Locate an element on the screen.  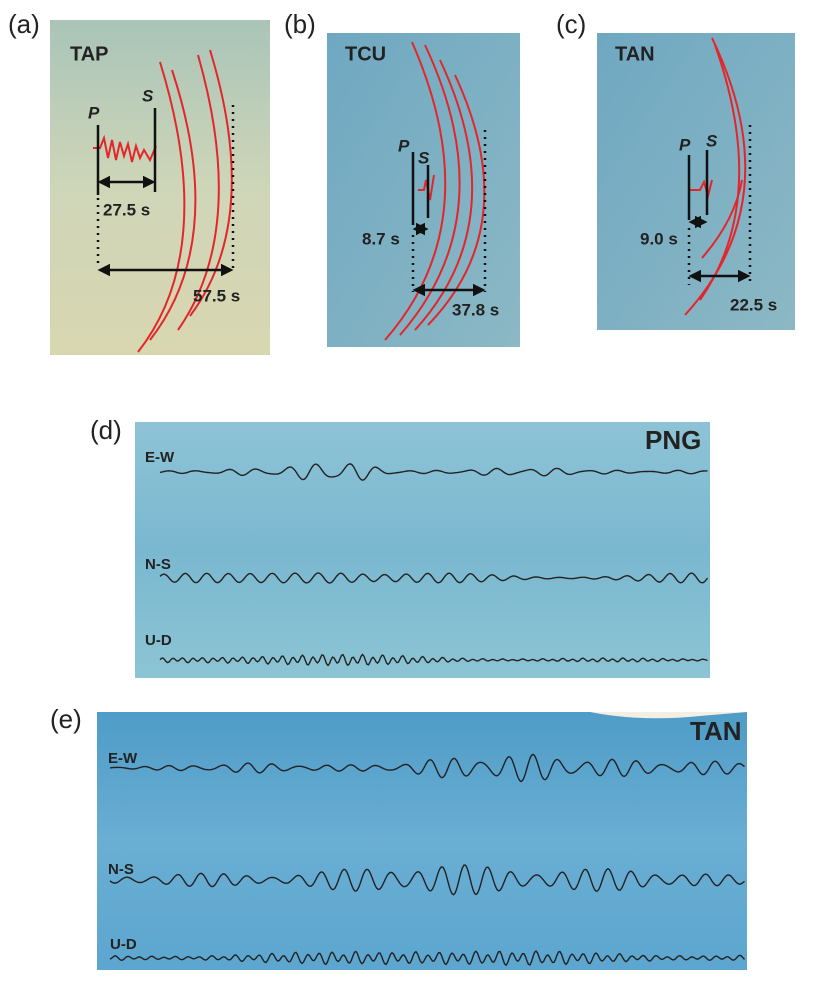
station: TAP is located at coordinates (89, 54).